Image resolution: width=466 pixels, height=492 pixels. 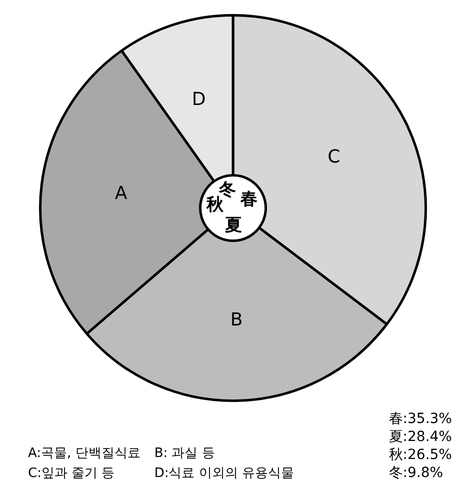 I want to click on category-label: 春:35.3%, so click(x=420, y=419).